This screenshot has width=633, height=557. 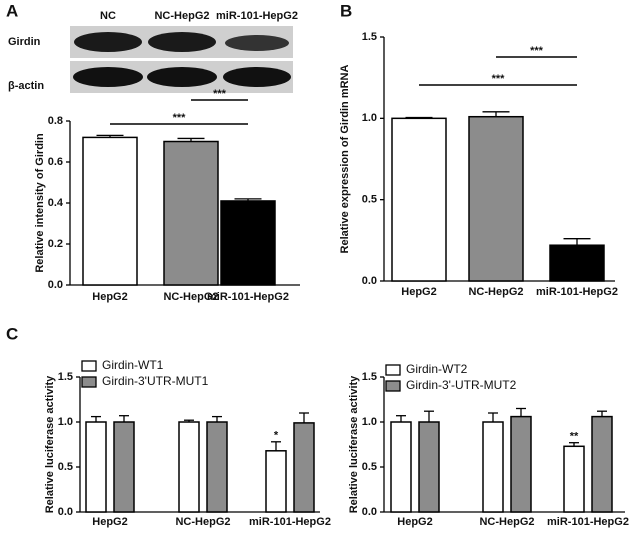 What do you see at coordinates (55, 244) in the screenshot?
I see `y-tick-label: 0.2` at bounding box center [55, 244].